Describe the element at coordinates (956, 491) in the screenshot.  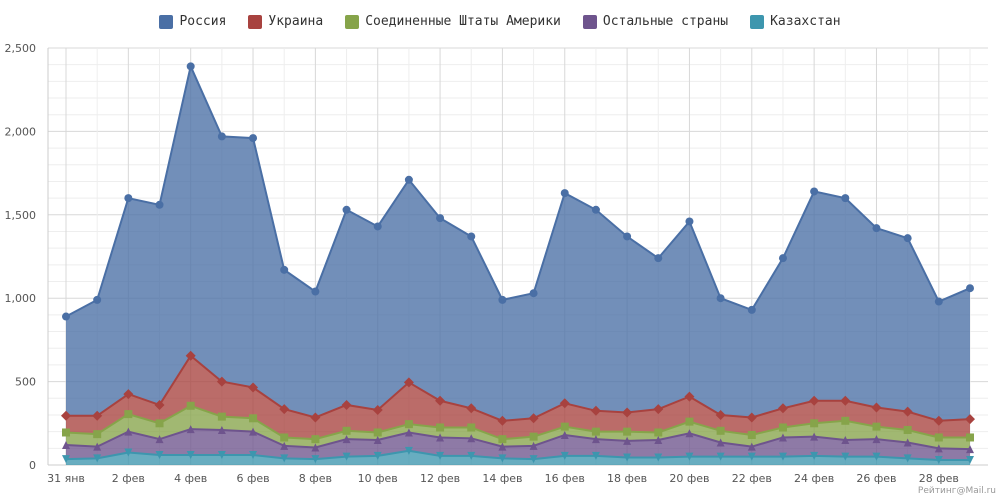
I see `watermark: Рейтинг@Mail.ru` at that location.